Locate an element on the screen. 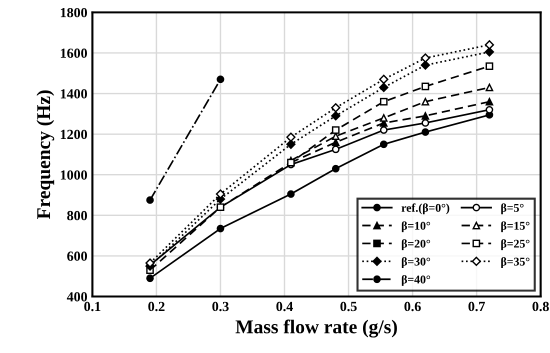 This screenshot has width=550, height=353. x-tick-label: 0.2 is located at coordinates (156, 307).